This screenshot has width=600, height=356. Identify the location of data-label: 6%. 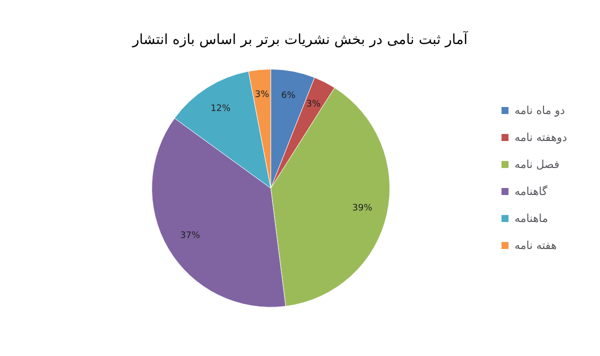
(288, 96).